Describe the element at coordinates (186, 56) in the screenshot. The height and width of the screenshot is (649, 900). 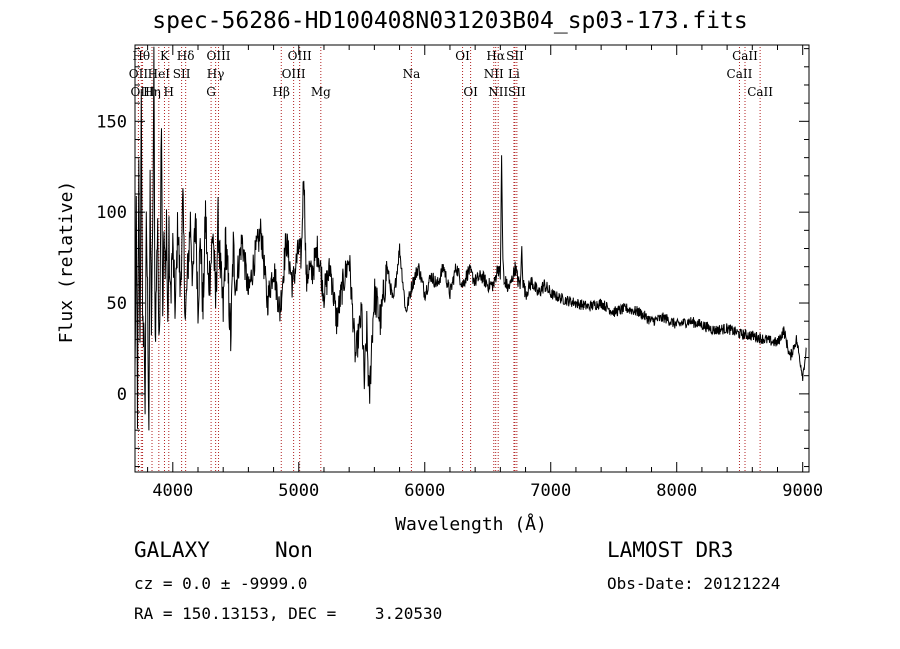
I see `line-marker-label: Hδ` at that location.